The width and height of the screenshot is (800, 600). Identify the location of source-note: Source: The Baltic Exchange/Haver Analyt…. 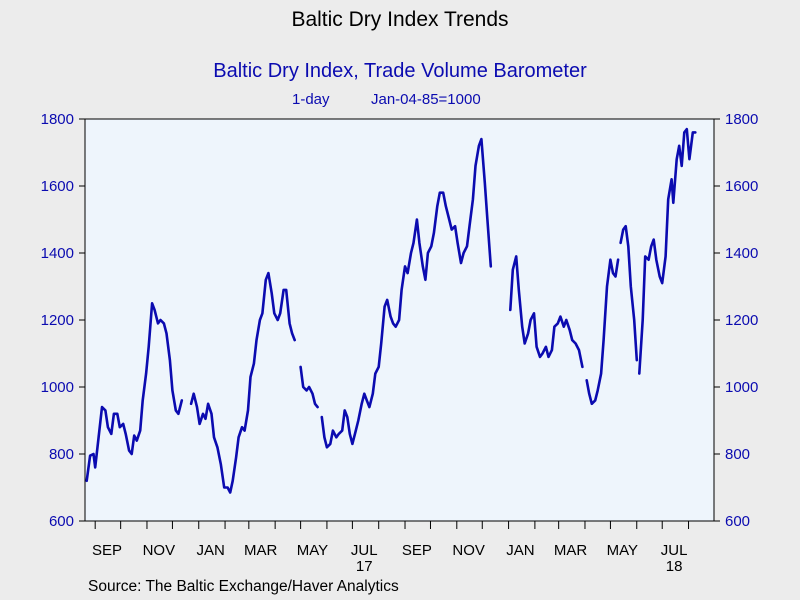
(243, 586).